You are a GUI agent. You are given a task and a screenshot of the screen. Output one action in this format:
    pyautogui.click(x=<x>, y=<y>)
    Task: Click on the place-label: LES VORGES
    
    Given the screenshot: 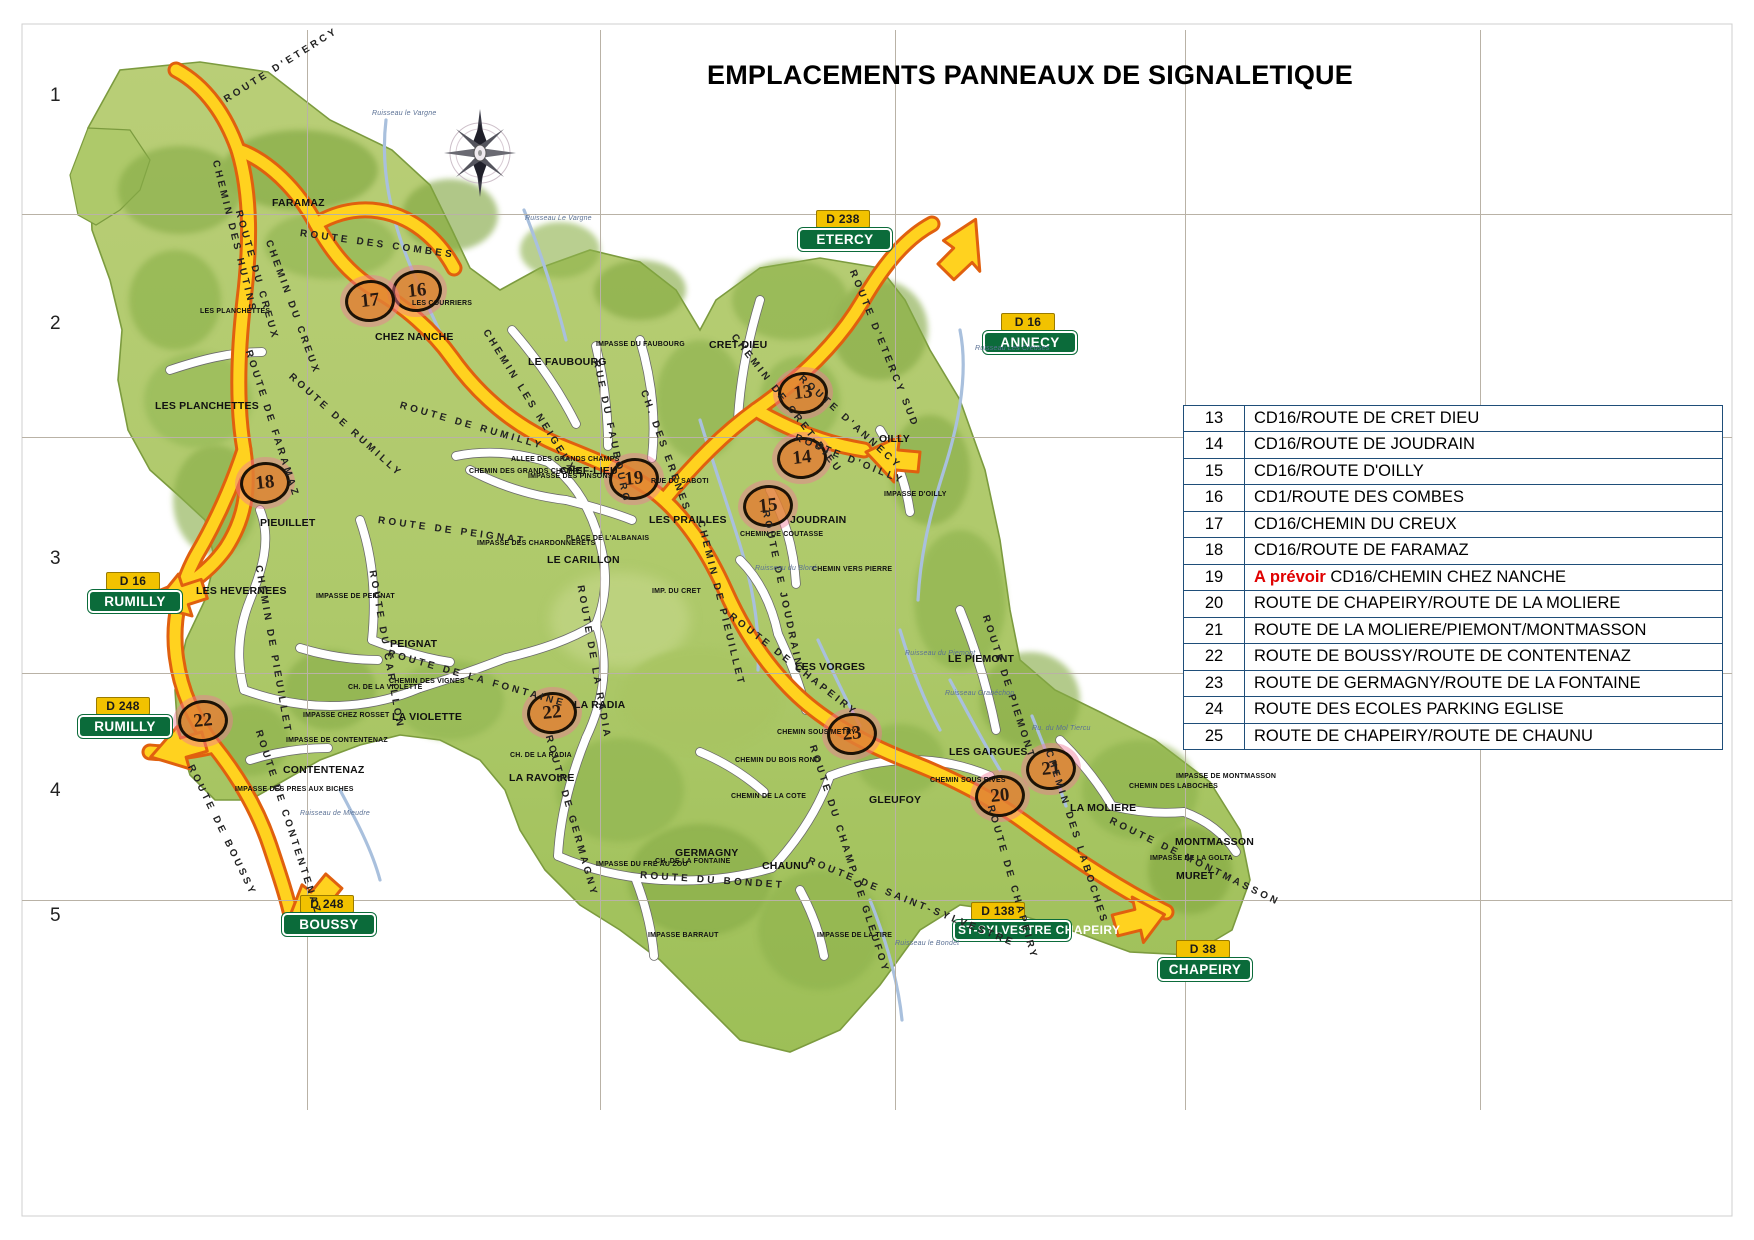 What is the action you would take?
    pyautogui.click(x=830, y=667)
    